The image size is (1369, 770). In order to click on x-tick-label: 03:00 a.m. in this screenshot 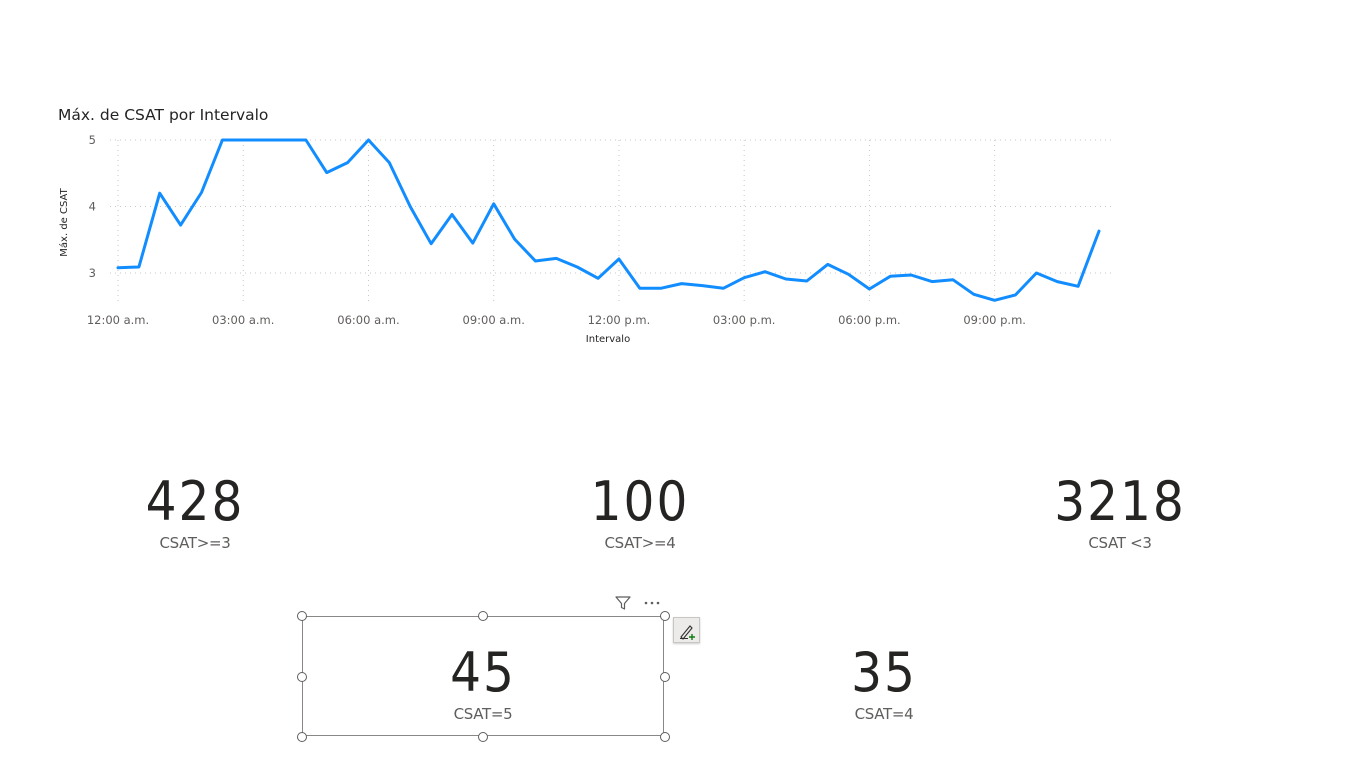, I will do `click(243, 320)`.